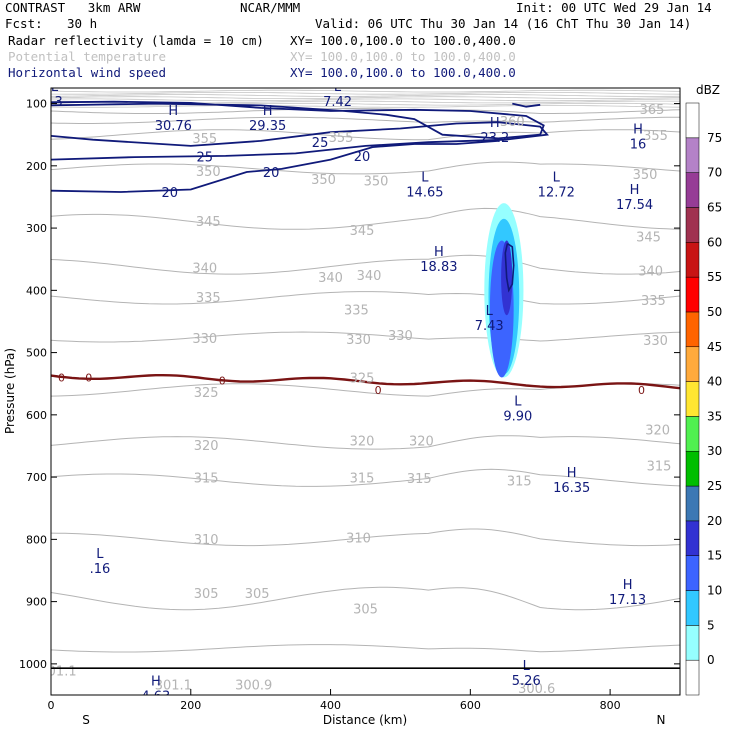  What do you see at coordinates (136, 40) in the screenshot?
I see `field-reflectivity: Radar reflectivity (lamda = 10 cm)` at bounding box center [136, 40].